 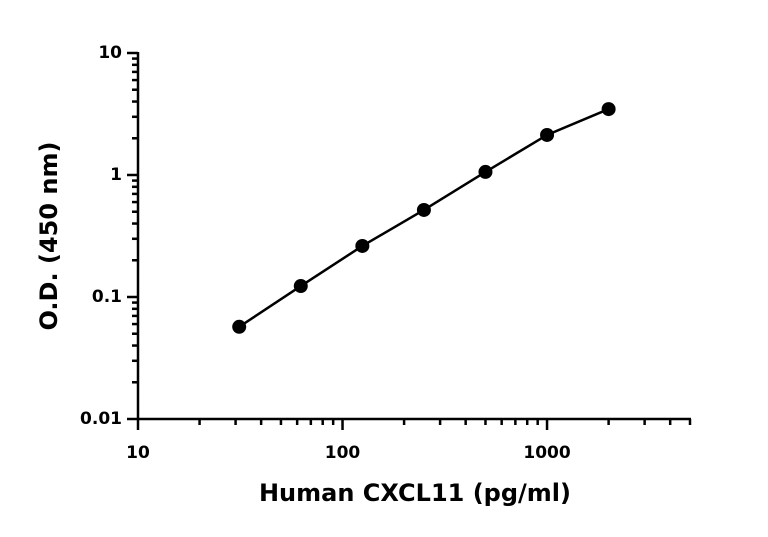 I want to click on y-tick-label: 1, so click(x=116, y=175).